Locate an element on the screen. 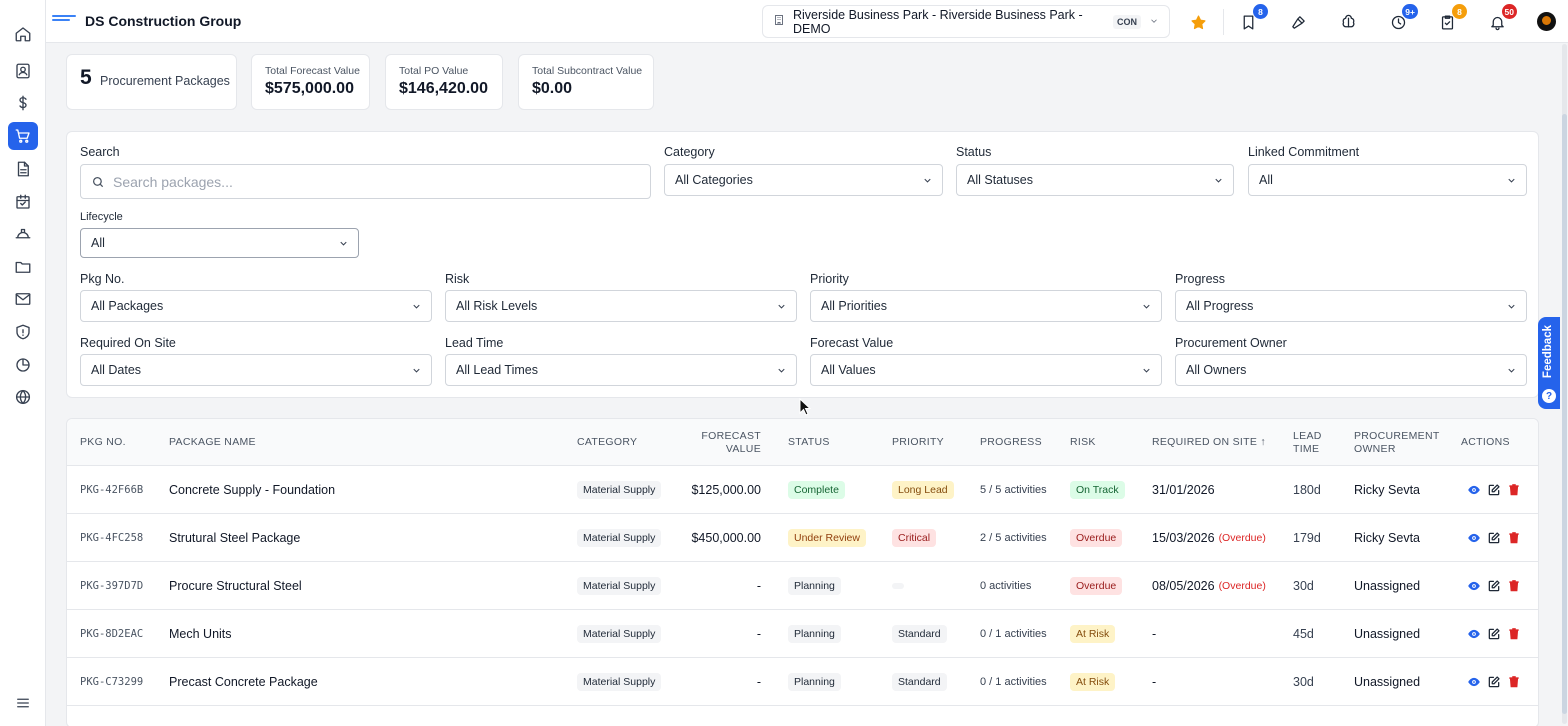 The width and height of the screenshot is (1568, 726). forecast-value-label: Forecast Value is located at coordinates (852, 343).